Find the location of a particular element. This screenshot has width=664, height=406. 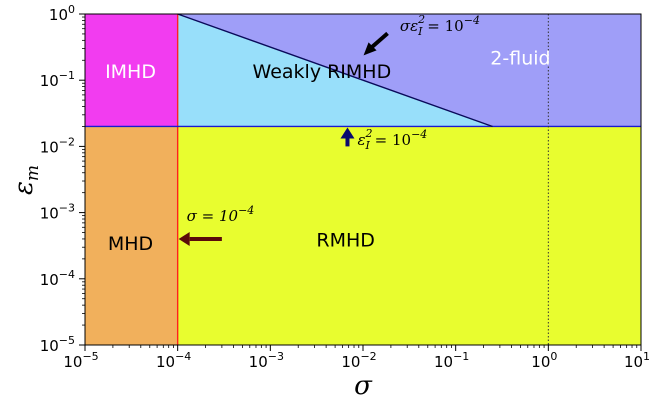

x-tick-label: 10⁰ is located at coordinates (544, 360).